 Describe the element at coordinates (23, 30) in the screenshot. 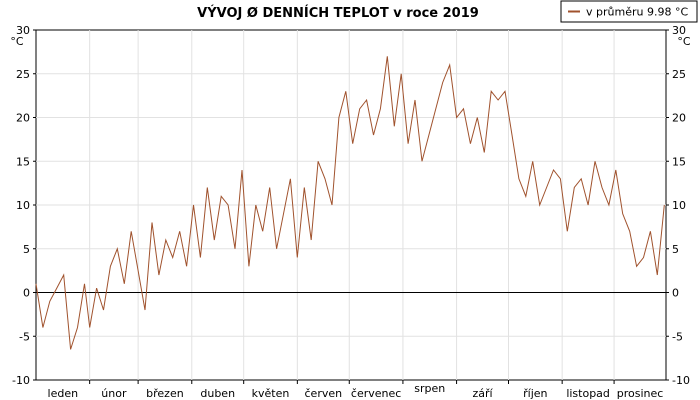

I see `y-tick-label-left: 30` at that location.